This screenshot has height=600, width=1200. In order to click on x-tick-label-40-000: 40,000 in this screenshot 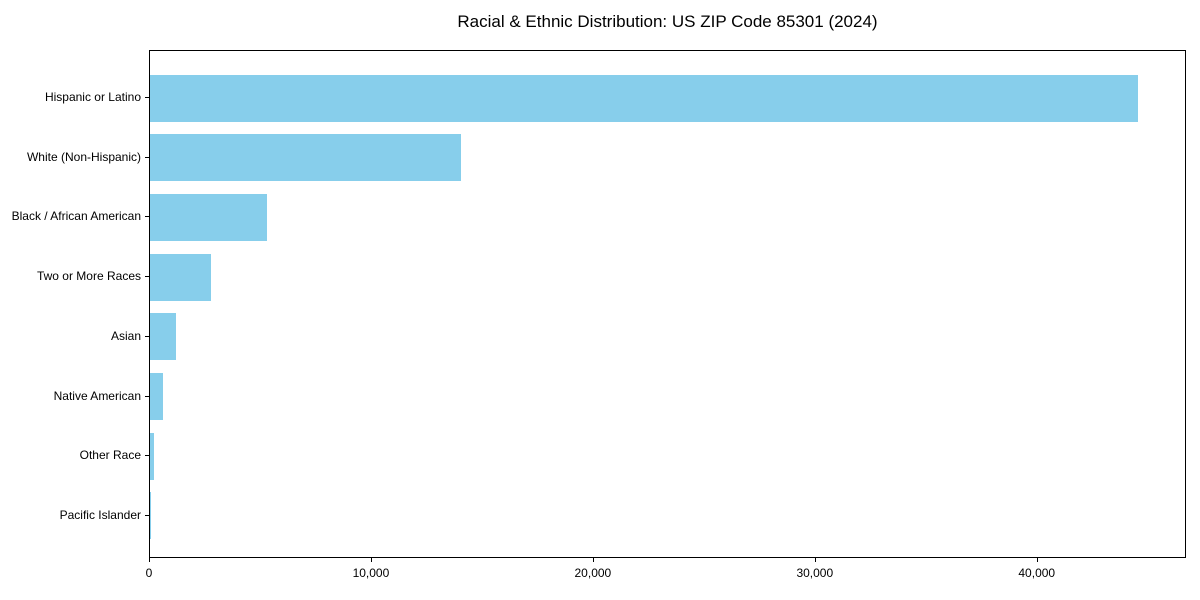, I will do `click(1037, 573)`.